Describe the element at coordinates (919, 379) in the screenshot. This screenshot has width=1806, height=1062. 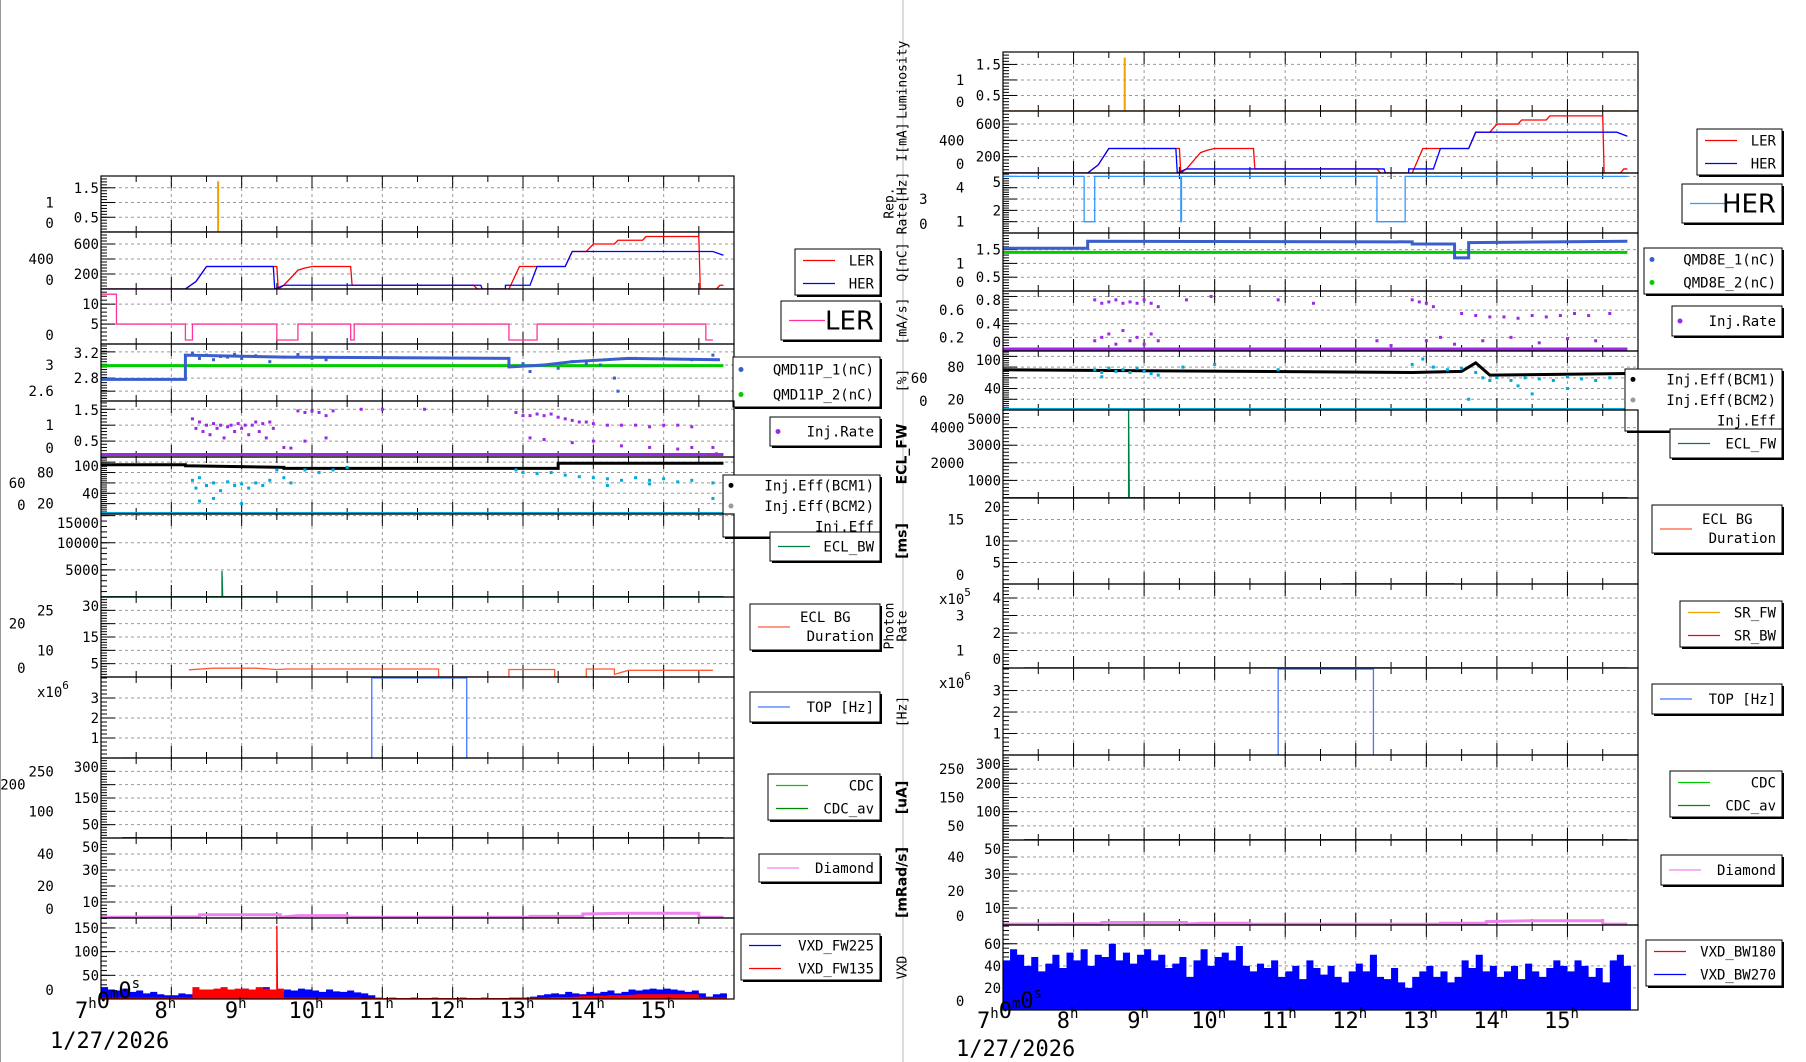
I see `y-tick-label: 60` at that location.